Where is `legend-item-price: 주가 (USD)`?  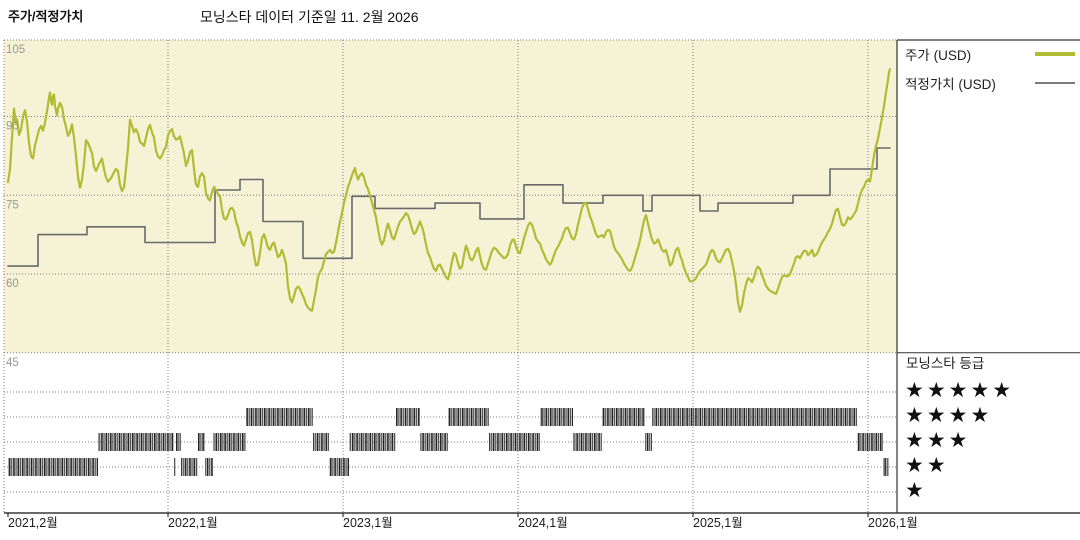 legend-item-price: 주가 (USD) is located at coordinates (990, 54).